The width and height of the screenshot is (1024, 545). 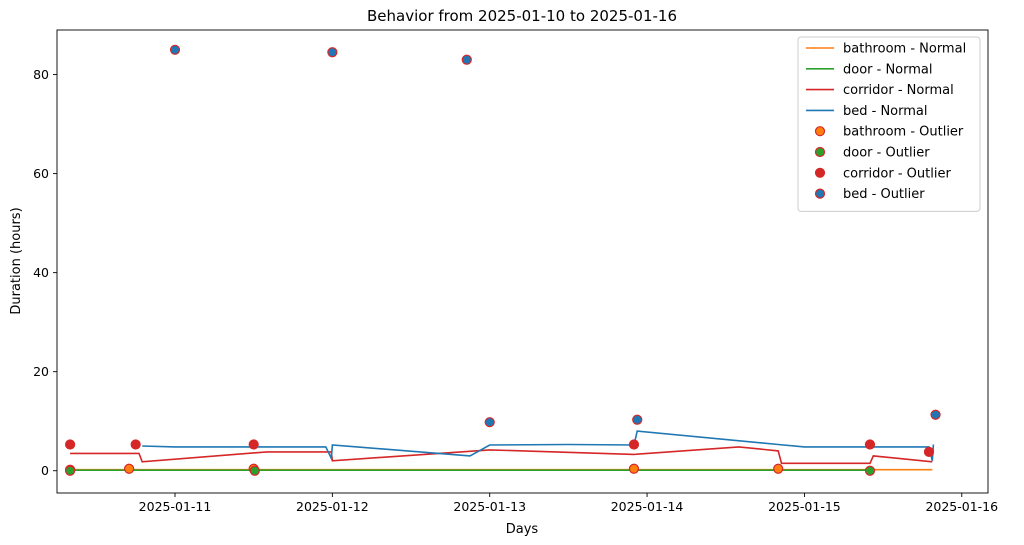 I want to click on legend-label: bathroom - Outlier, so click(x=903, y=132).